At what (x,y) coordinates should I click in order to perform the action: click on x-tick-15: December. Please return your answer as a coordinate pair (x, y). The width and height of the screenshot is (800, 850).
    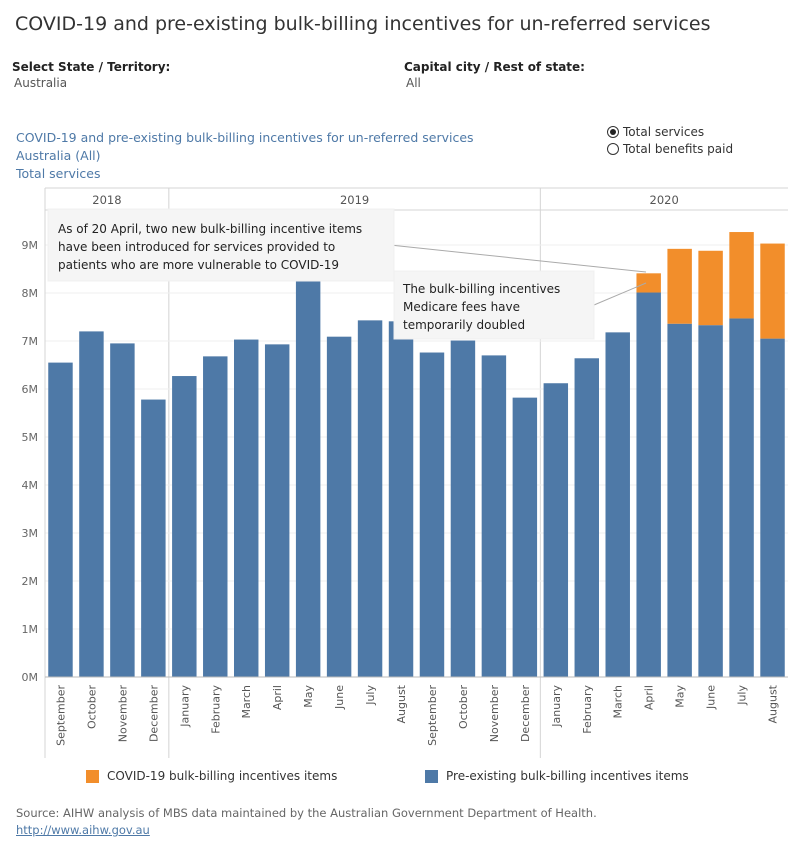
    Looking at the image, I should click on (525, 714).